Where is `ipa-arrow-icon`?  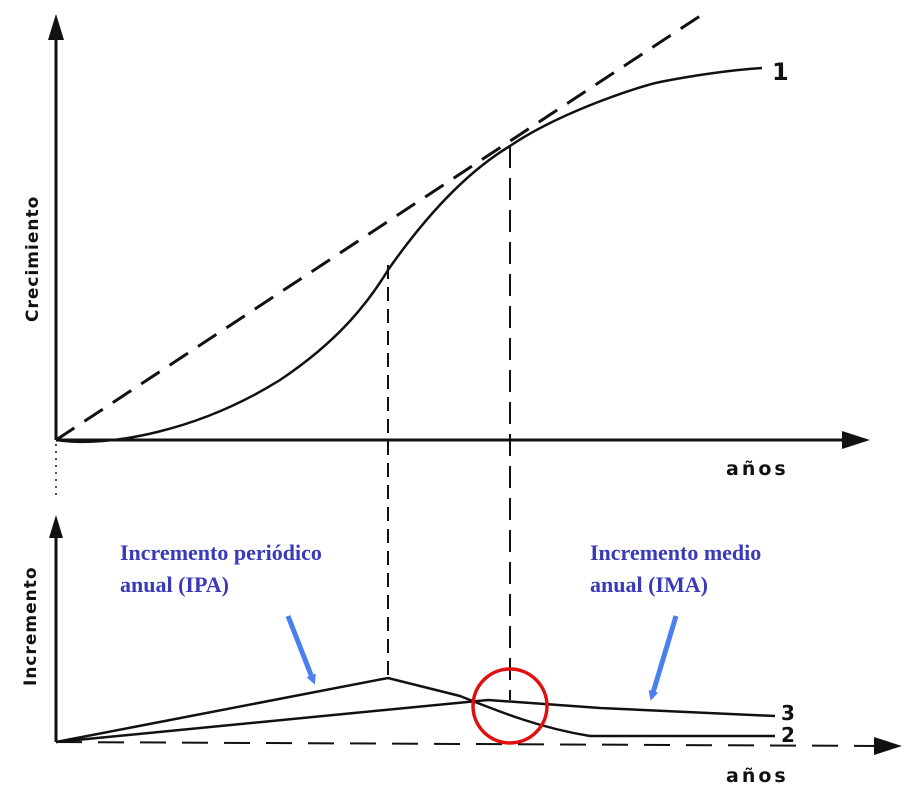
ipa-arrow-icon is located at coordinates (300, 650).